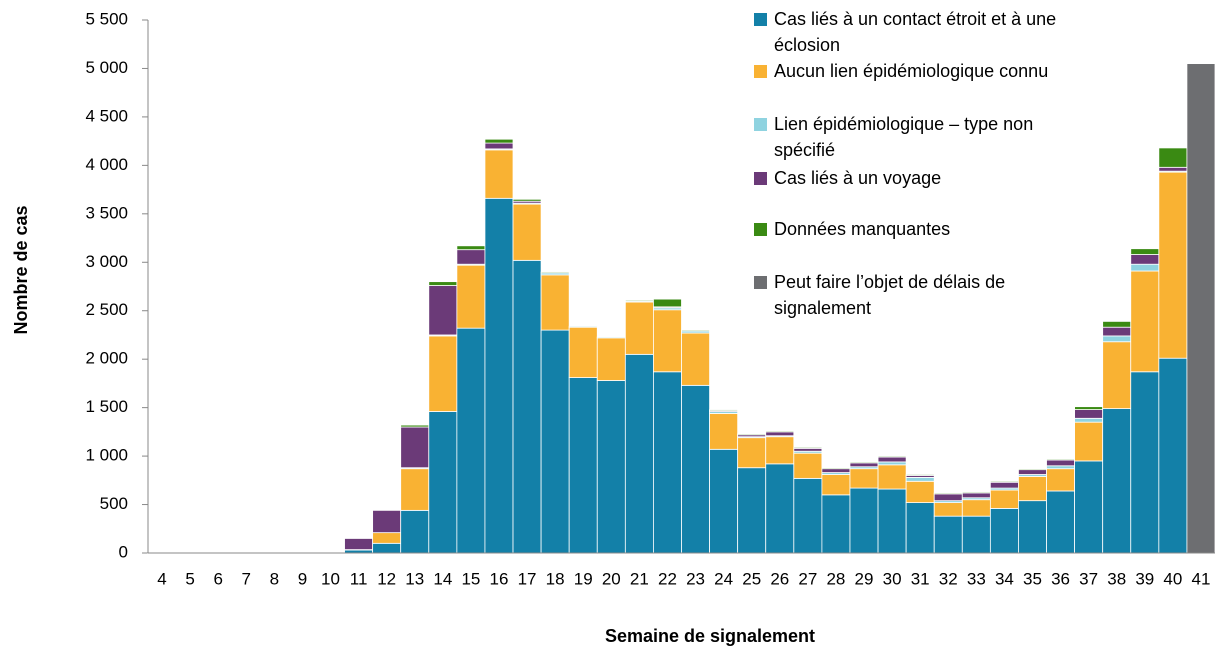 This screenshot has height=657, width=1215. What do you see at coordinates (862, 229) in the screenshot?
I see `legend-label: Données manquantes` at bounding box center [862, 229].